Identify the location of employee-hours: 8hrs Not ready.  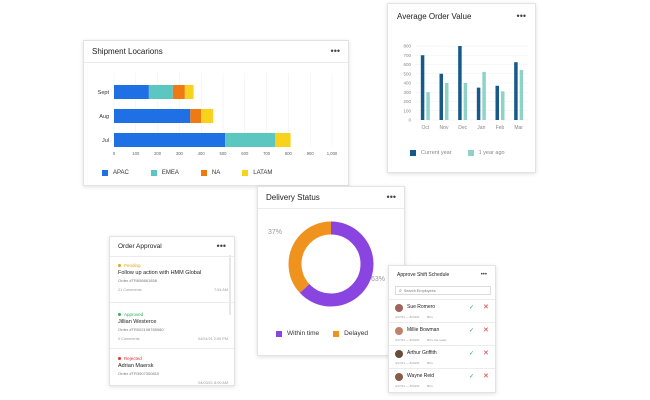
(437, 340).